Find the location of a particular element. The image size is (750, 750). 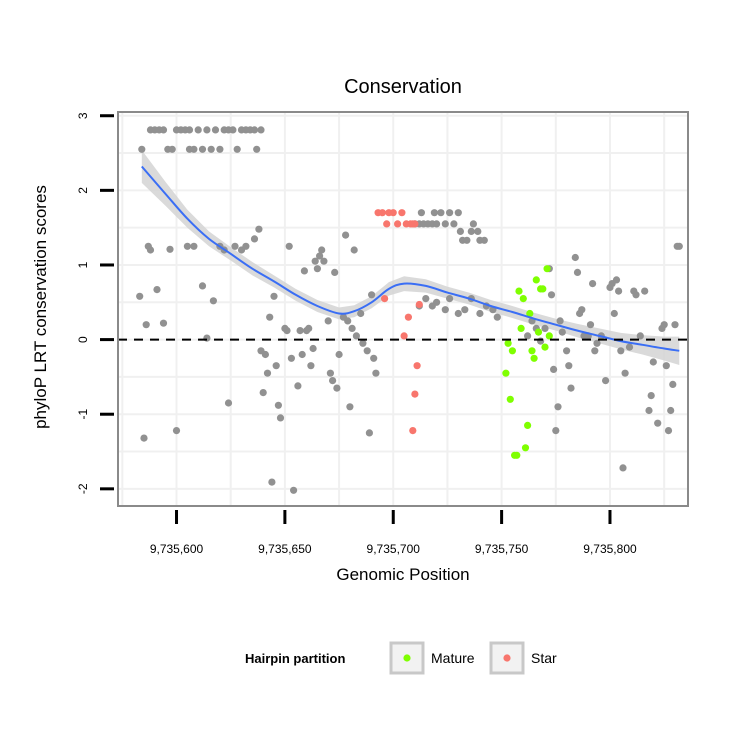

legend-title: Hairpin partition is located at coordinates (295, 658).